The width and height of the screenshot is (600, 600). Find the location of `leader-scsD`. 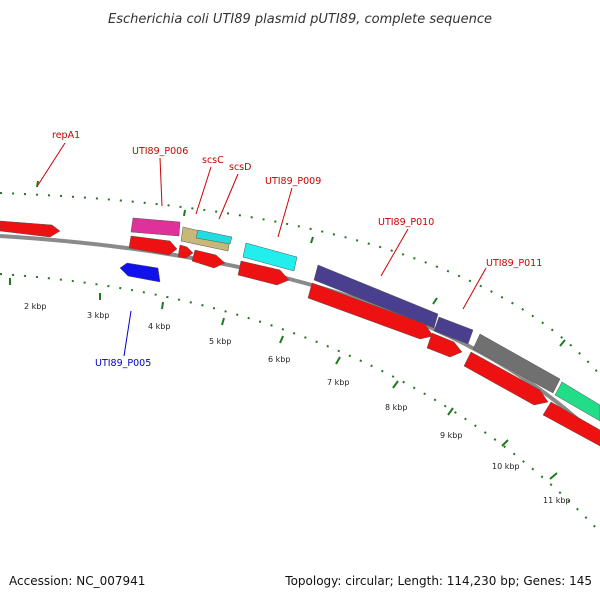

leader-scsD is located at coordinates (228, 196).